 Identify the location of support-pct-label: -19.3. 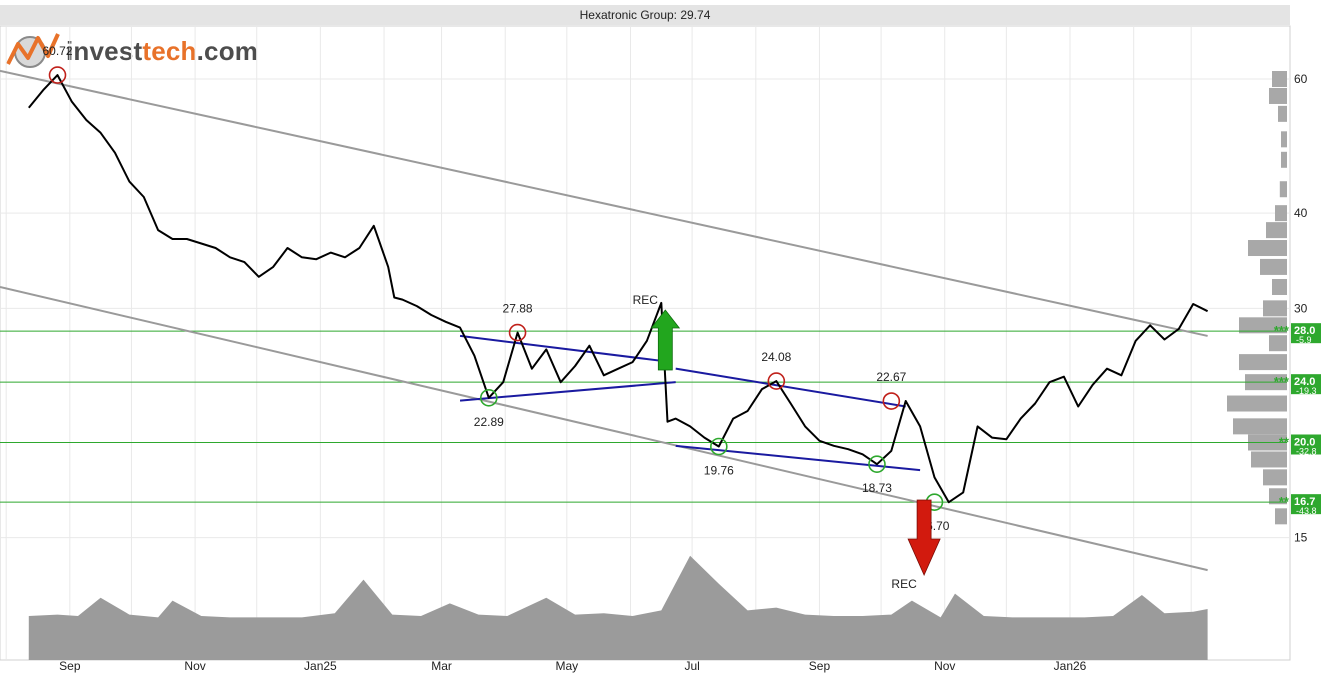
(1306, 391).